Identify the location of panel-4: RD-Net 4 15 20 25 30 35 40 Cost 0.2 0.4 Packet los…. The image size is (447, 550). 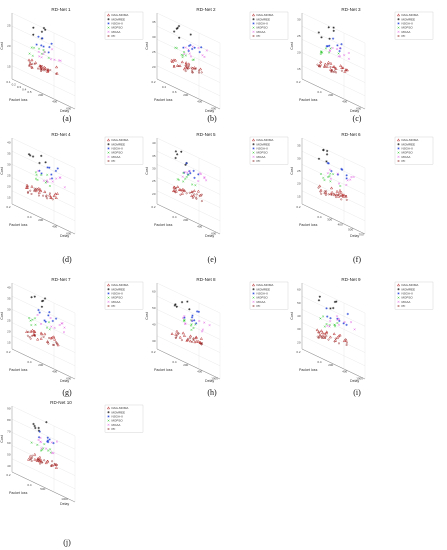
(72, 198).